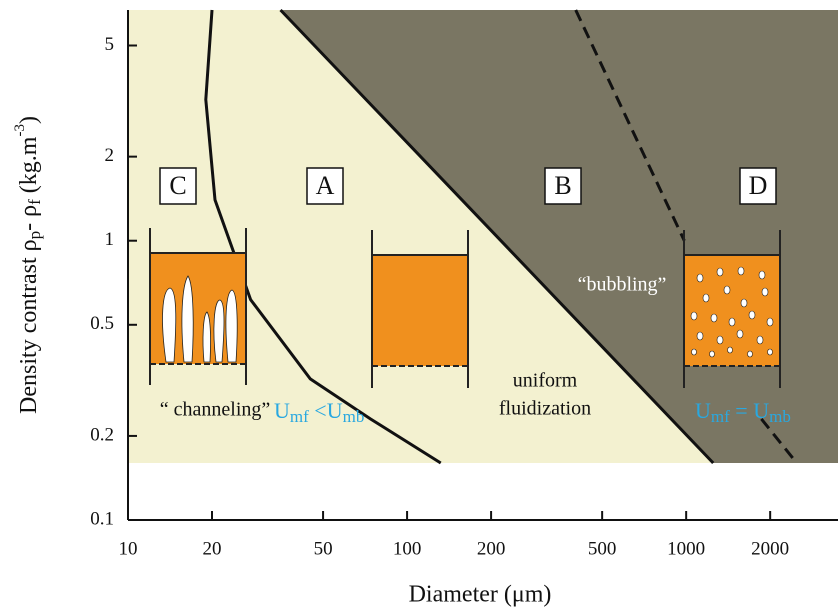  I want to click on channels, so click(200, 319).